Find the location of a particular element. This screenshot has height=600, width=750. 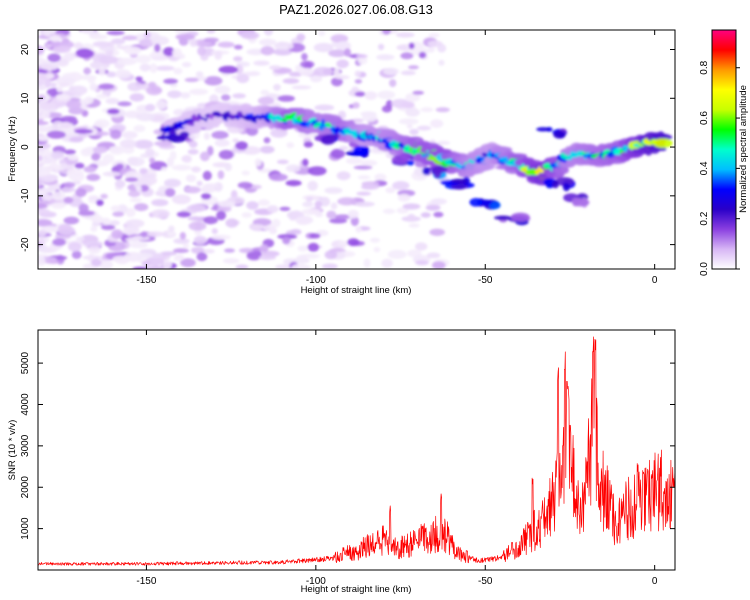

colorbar-tick-label: 0.2 is located at coordinates (704, 218).